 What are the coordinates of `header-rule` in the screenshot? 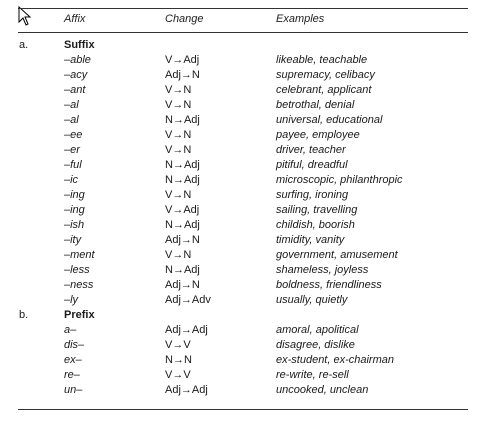 It's located at (243, 32).